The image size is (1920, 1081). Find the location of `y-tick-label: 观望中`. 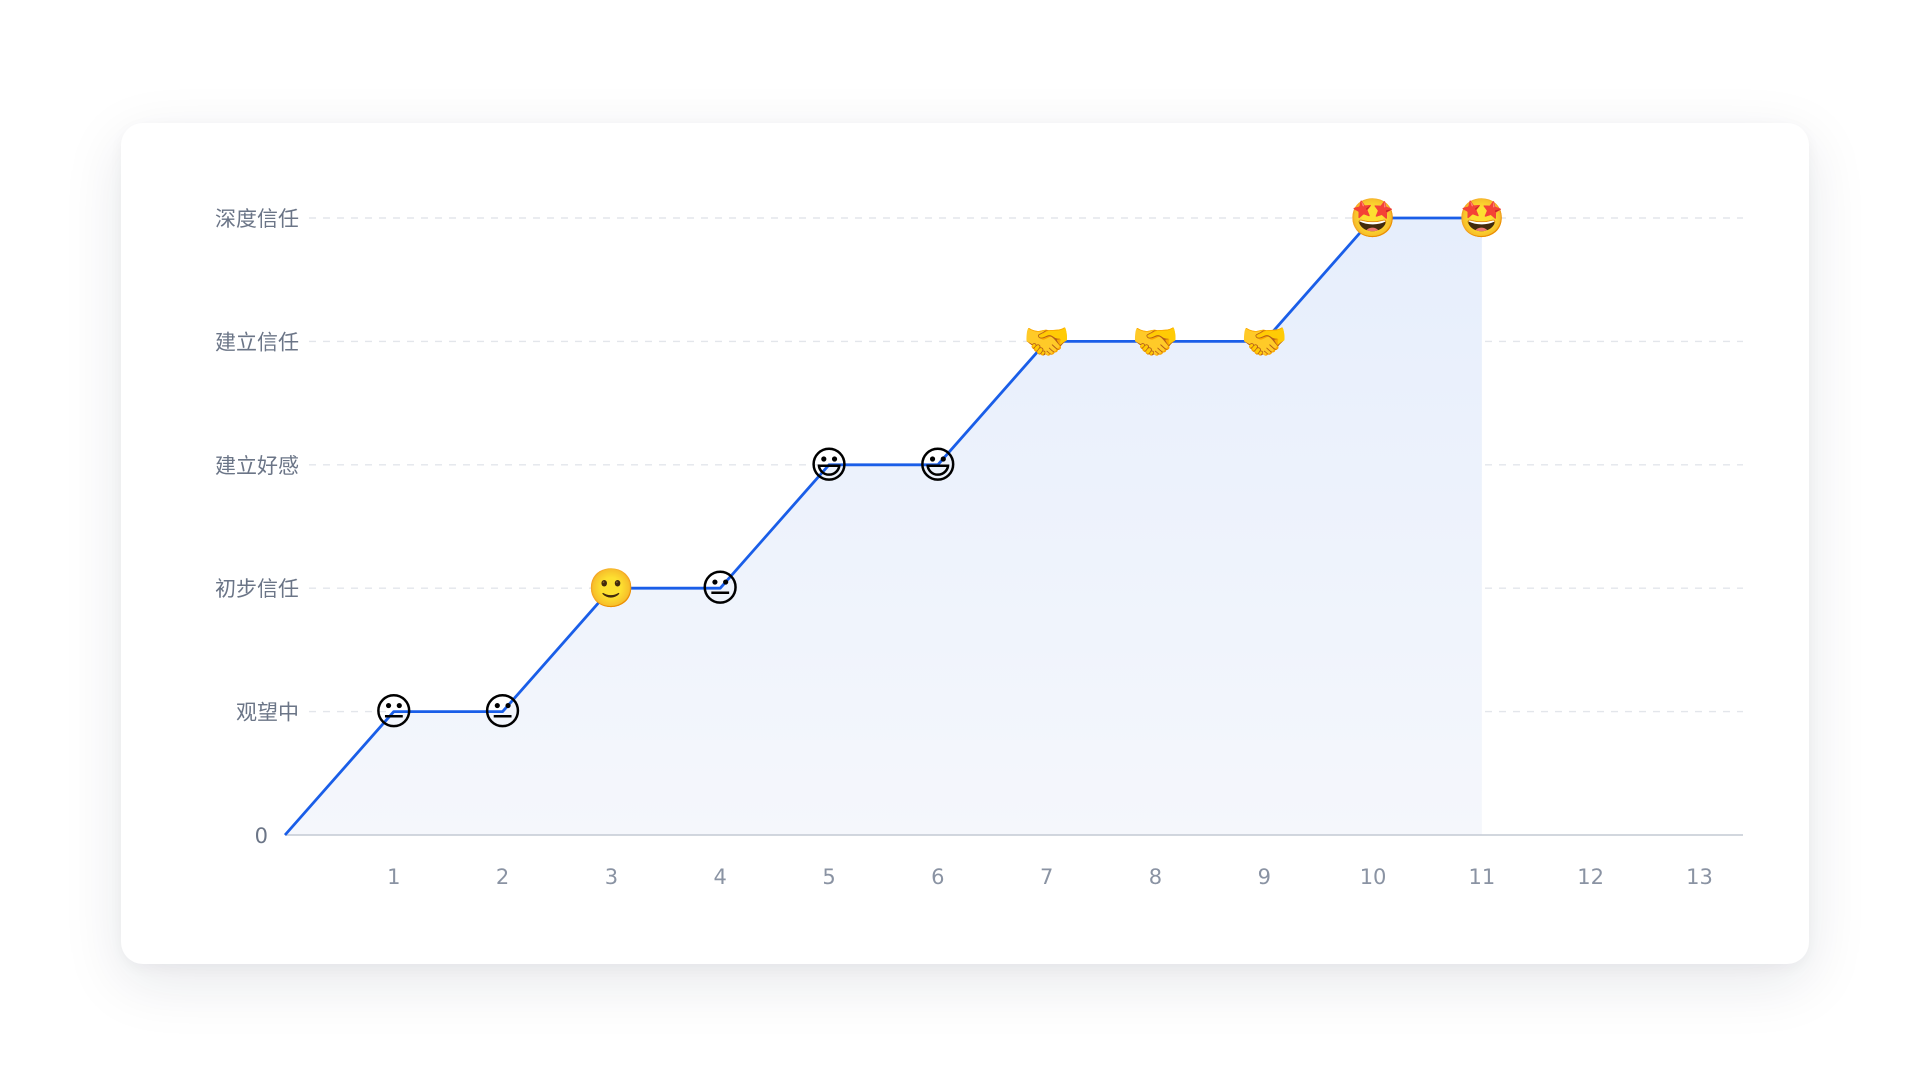

y-tick-label: 观望中 is located at coordinates (267, 713).